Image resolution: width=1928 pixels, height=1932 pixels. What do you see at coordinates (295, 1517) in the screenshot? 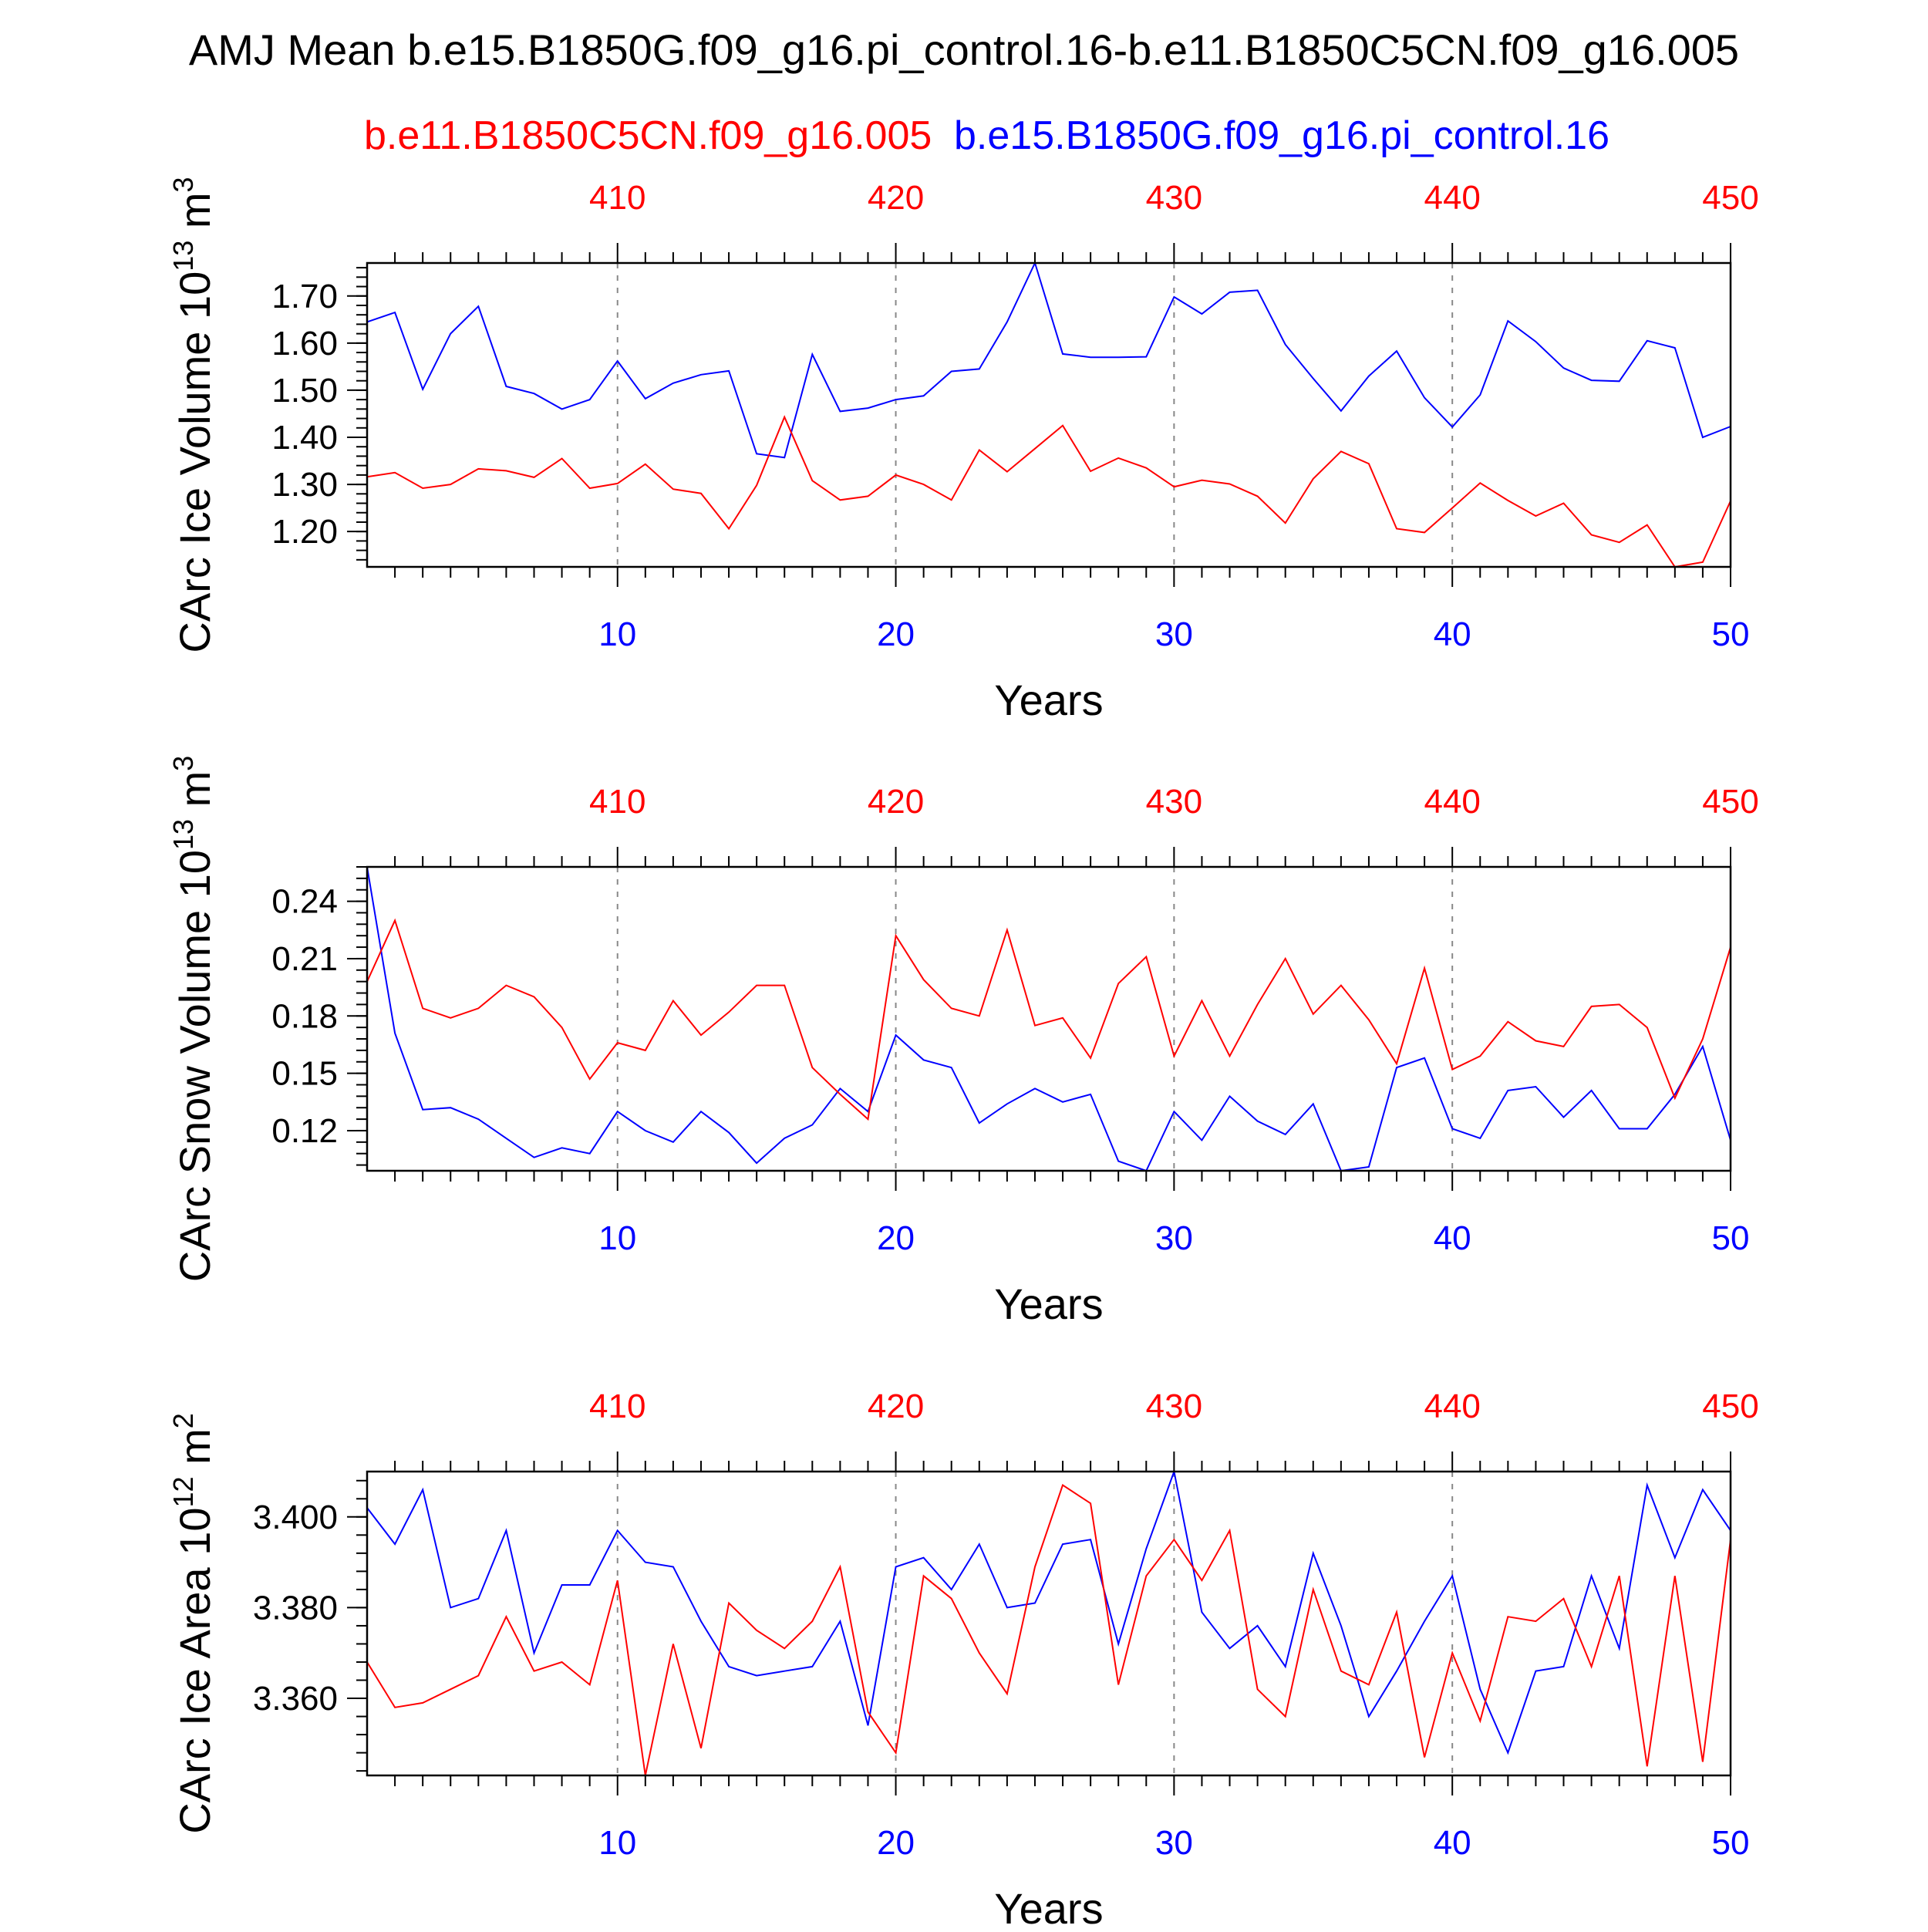
I see `y-tick-label: 3.400` at bounding box center [295, 1517].